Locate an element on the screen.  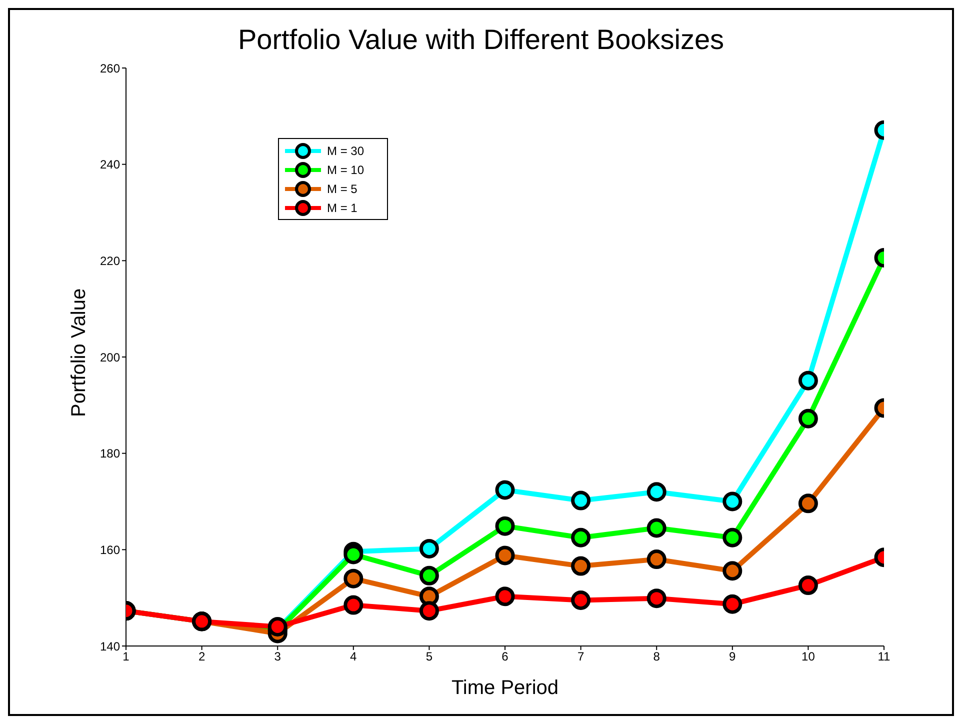
x-tick-label: 11 is located at coordinates (884, 657).